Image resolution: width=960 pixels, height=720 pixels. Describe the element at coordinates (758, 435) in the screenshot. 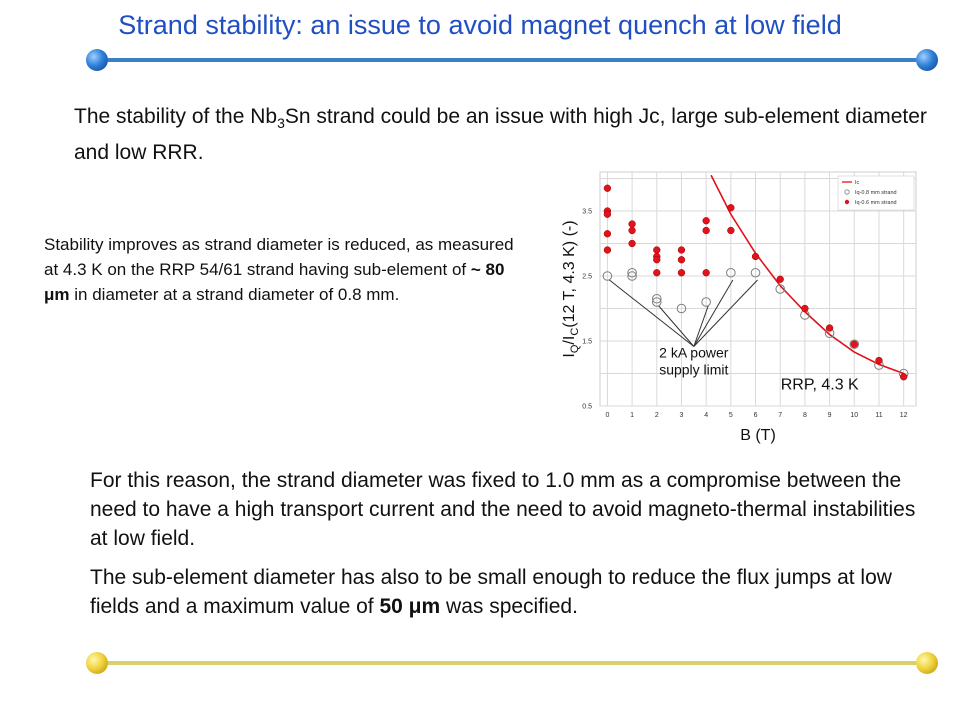

I see `x-axis-title: B (T)` at that location.